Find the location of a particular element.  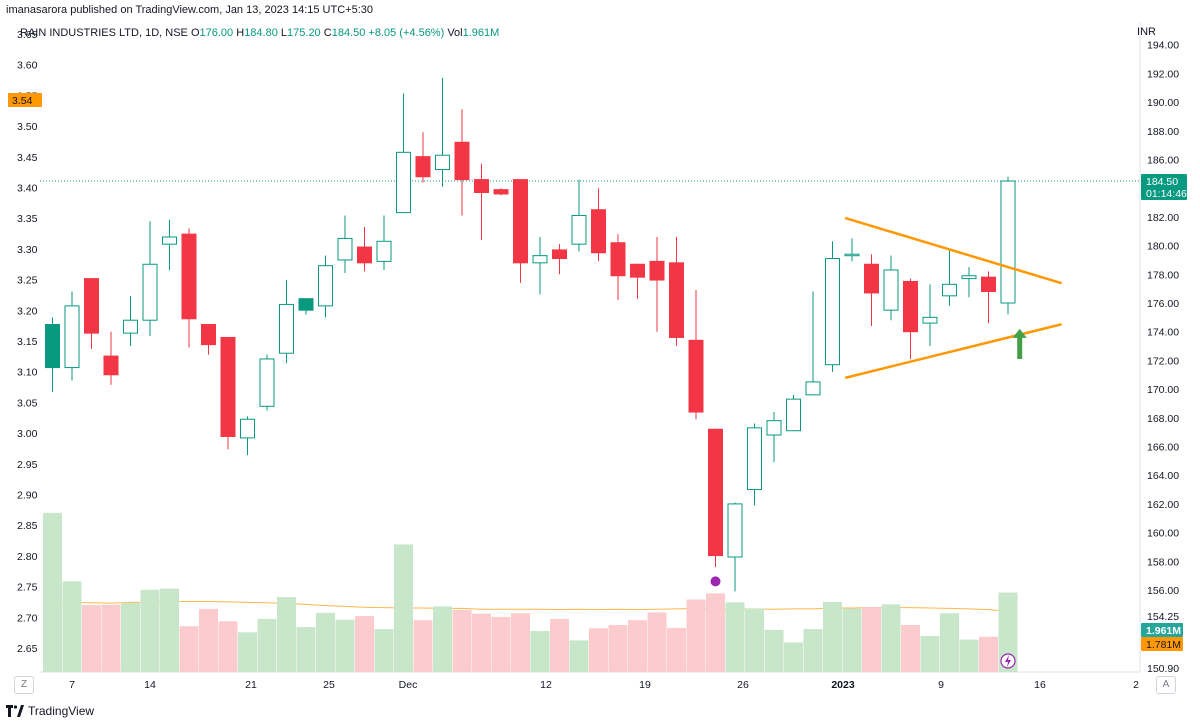

last-price-label-bg is located at coordinates (1164, 187).